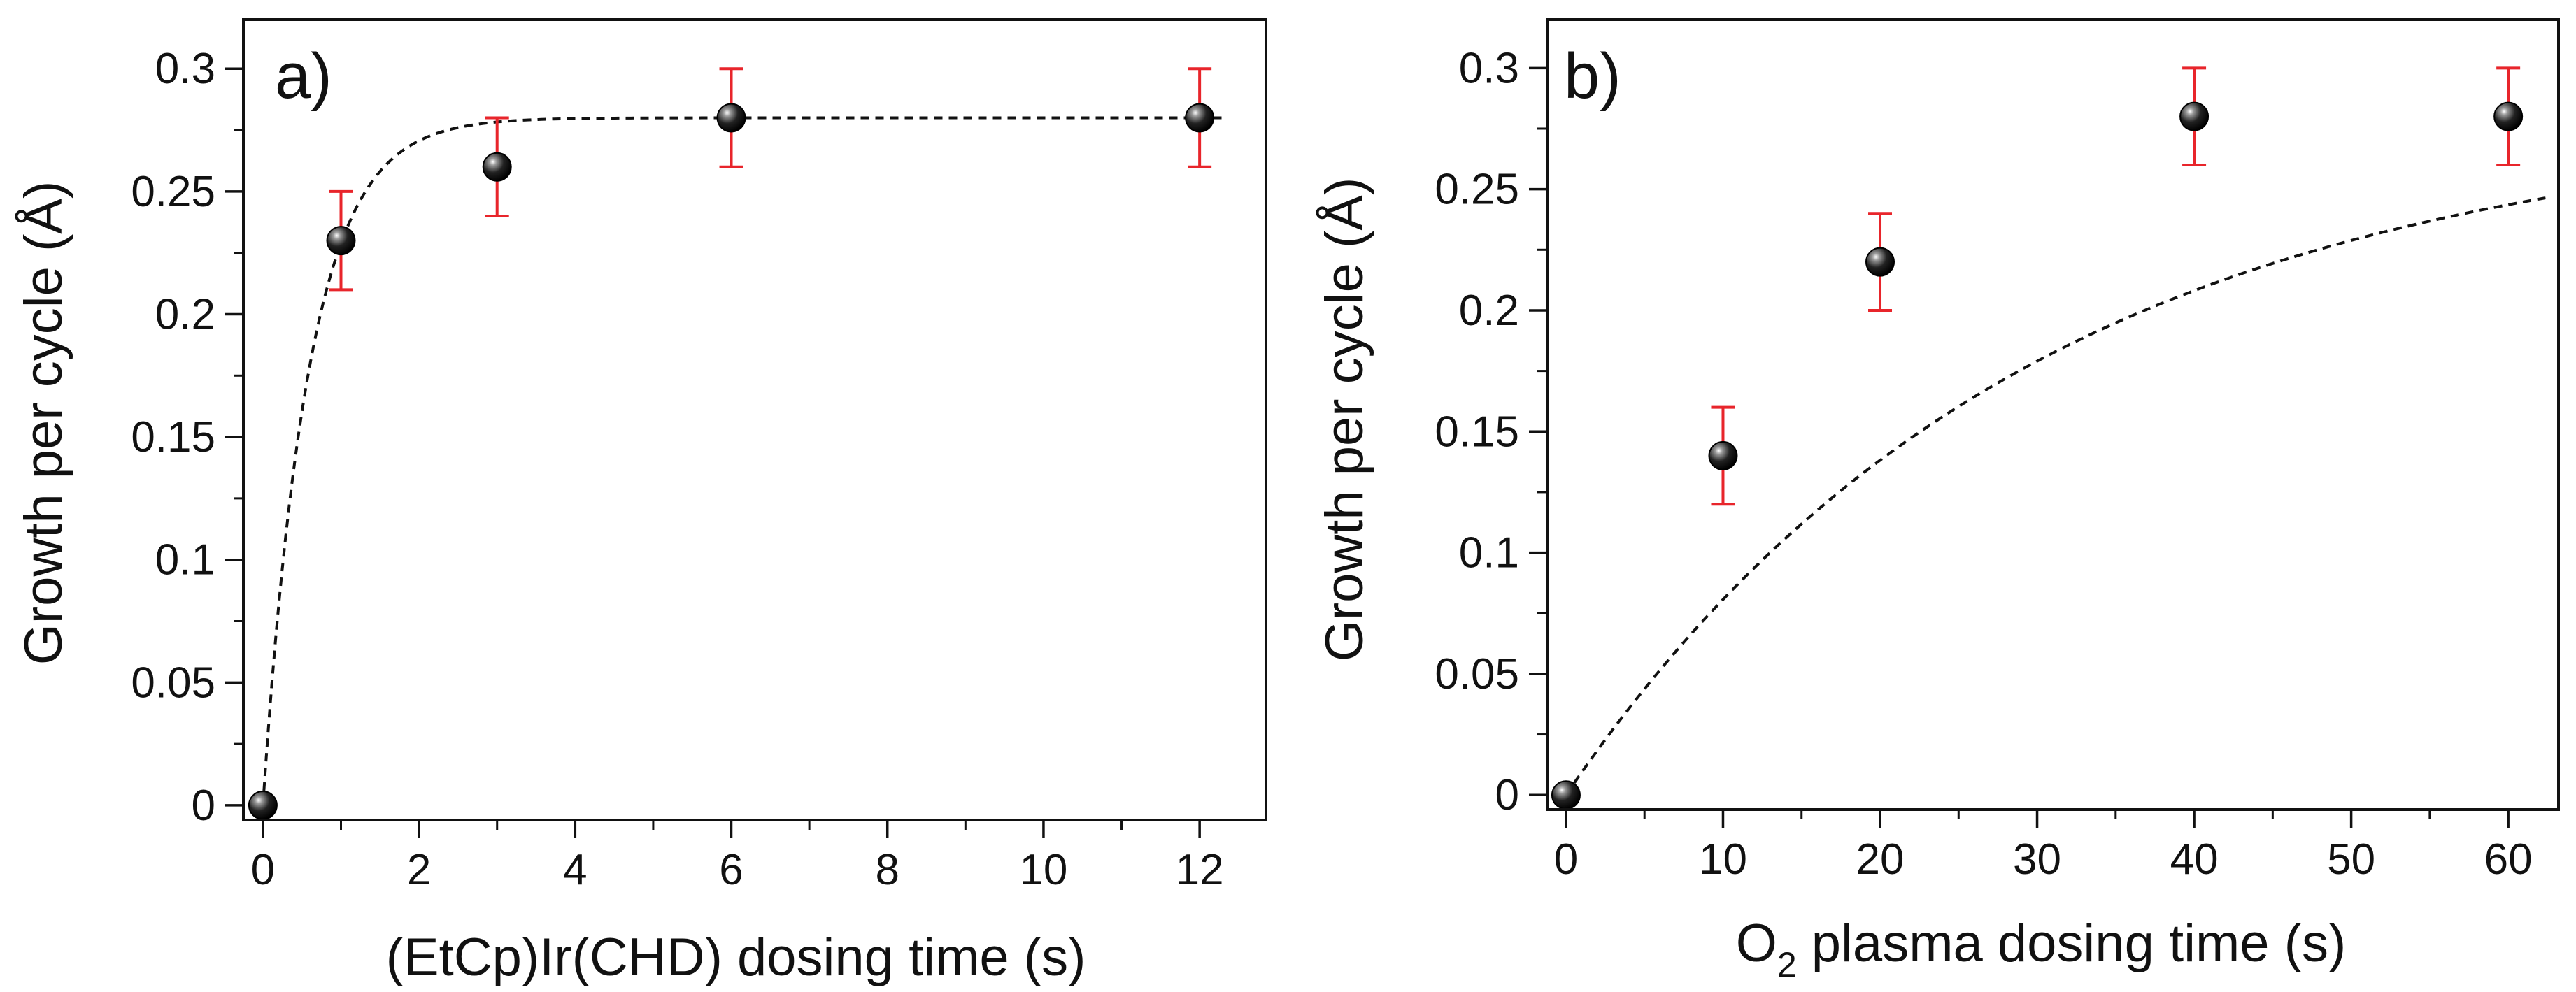 This screenshot has width=2576, height=992. What do you see at coordinates (173, 192) in the screenshot?
I see `panel-a-y-tick-label: 0.25` at bounding box center [173, 192].